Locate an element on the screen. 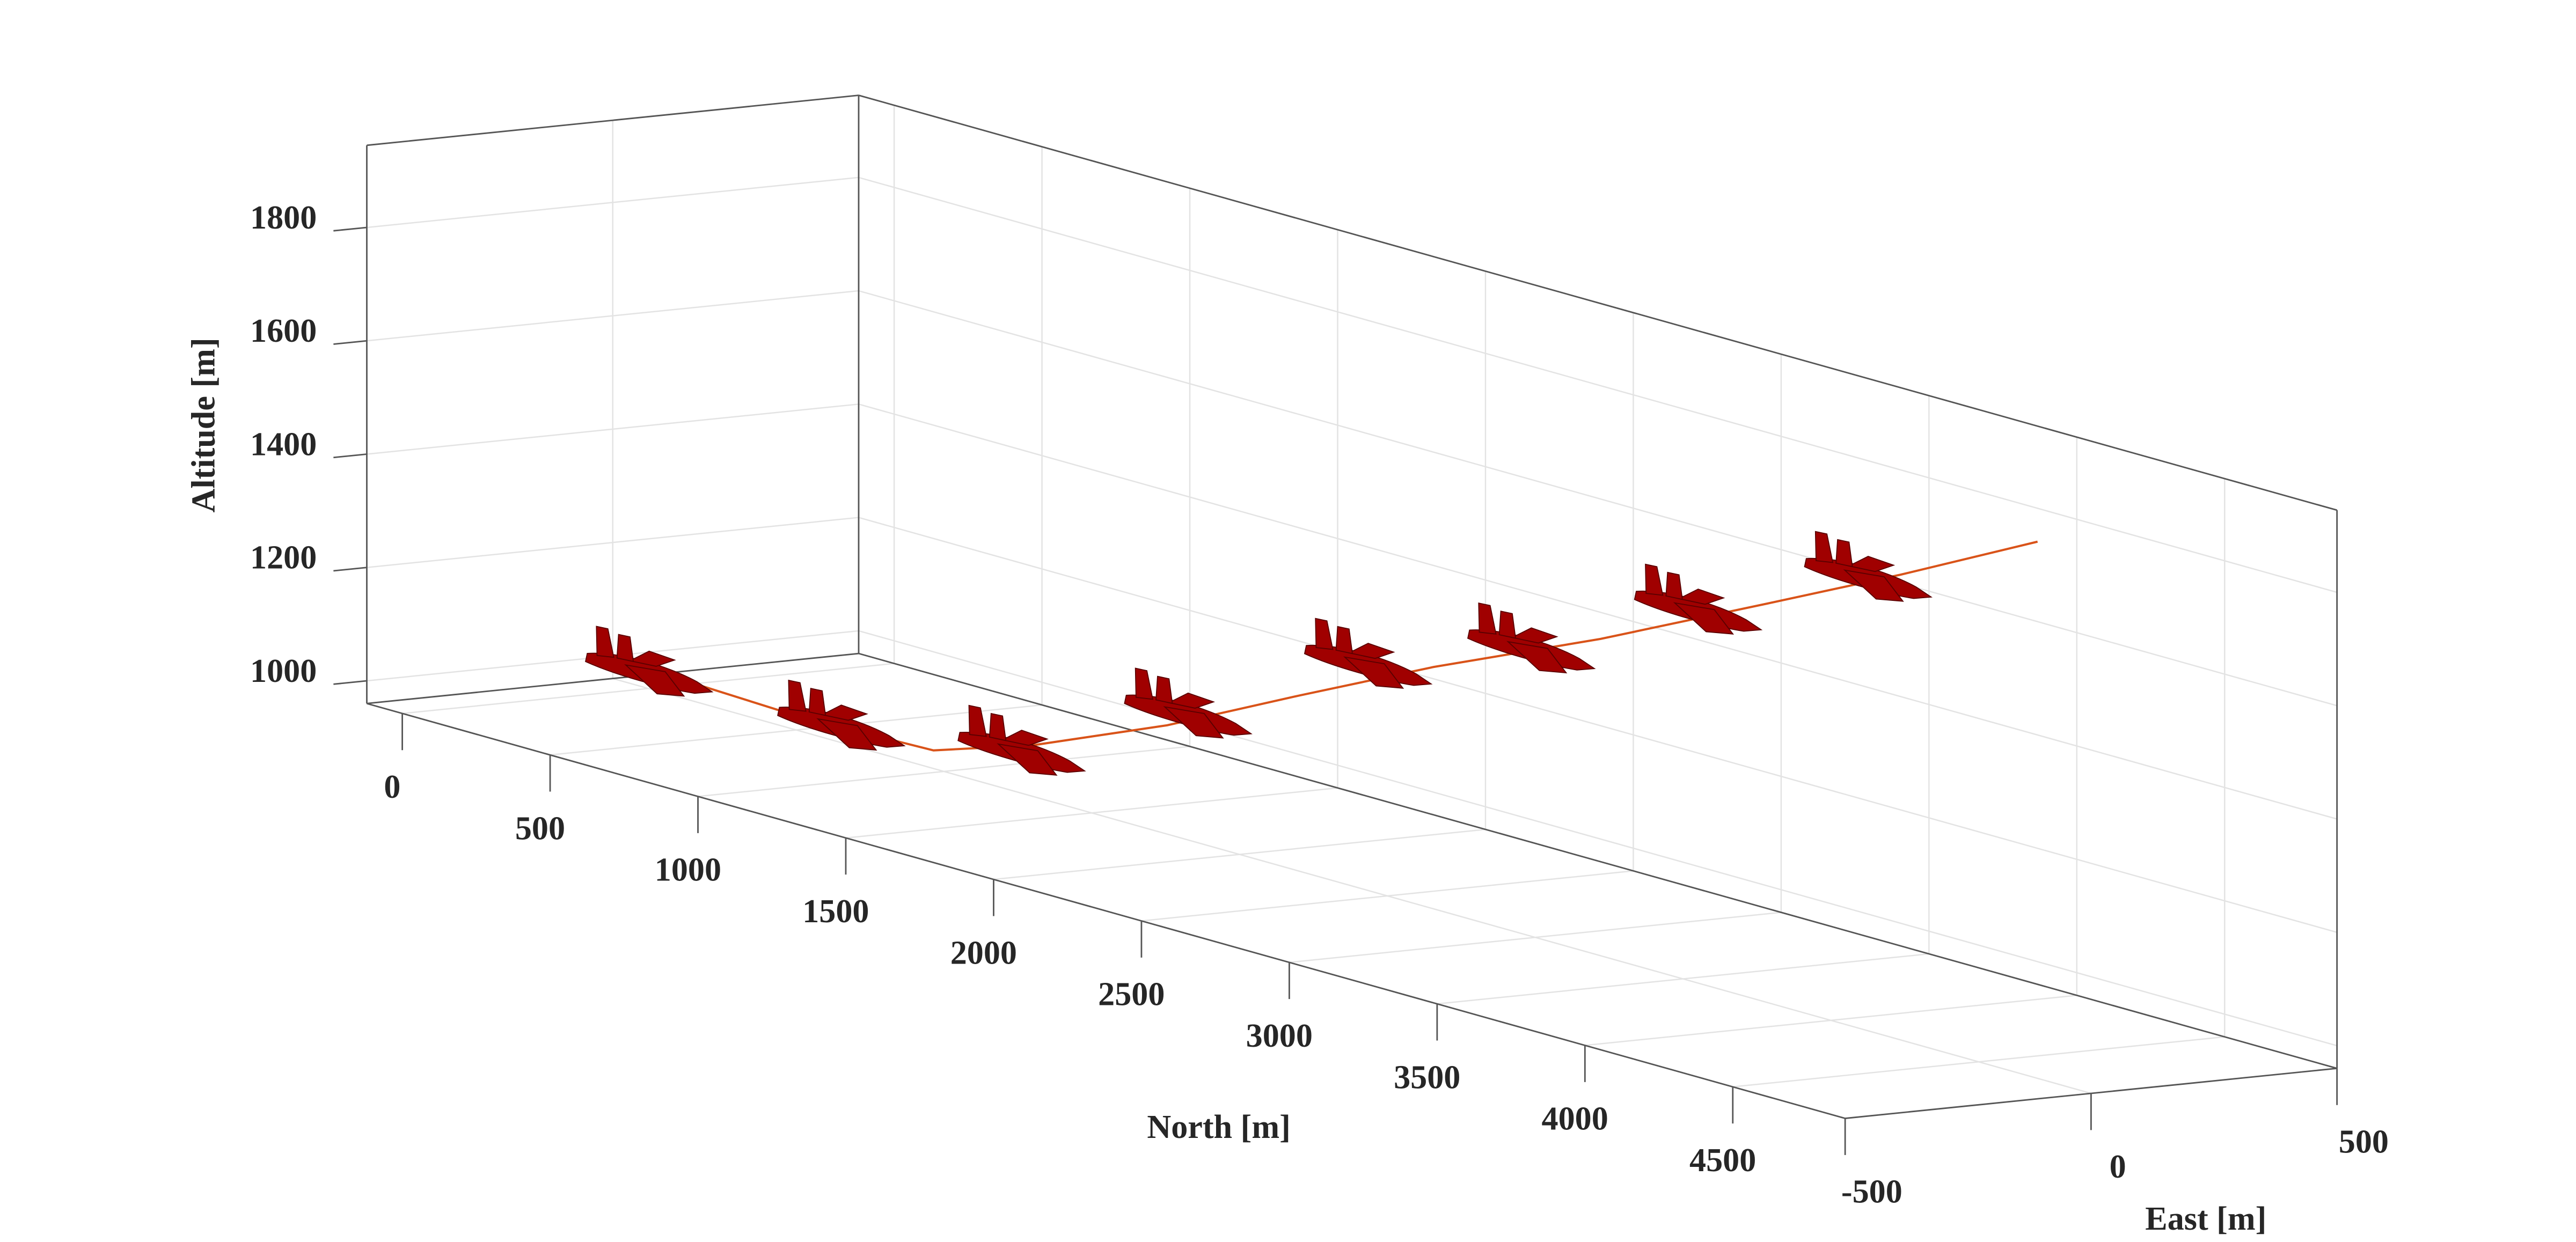 This screenshot has height=1242, width=2576. x-tick-label: 3500 is located at coordinates (1427, 1078).